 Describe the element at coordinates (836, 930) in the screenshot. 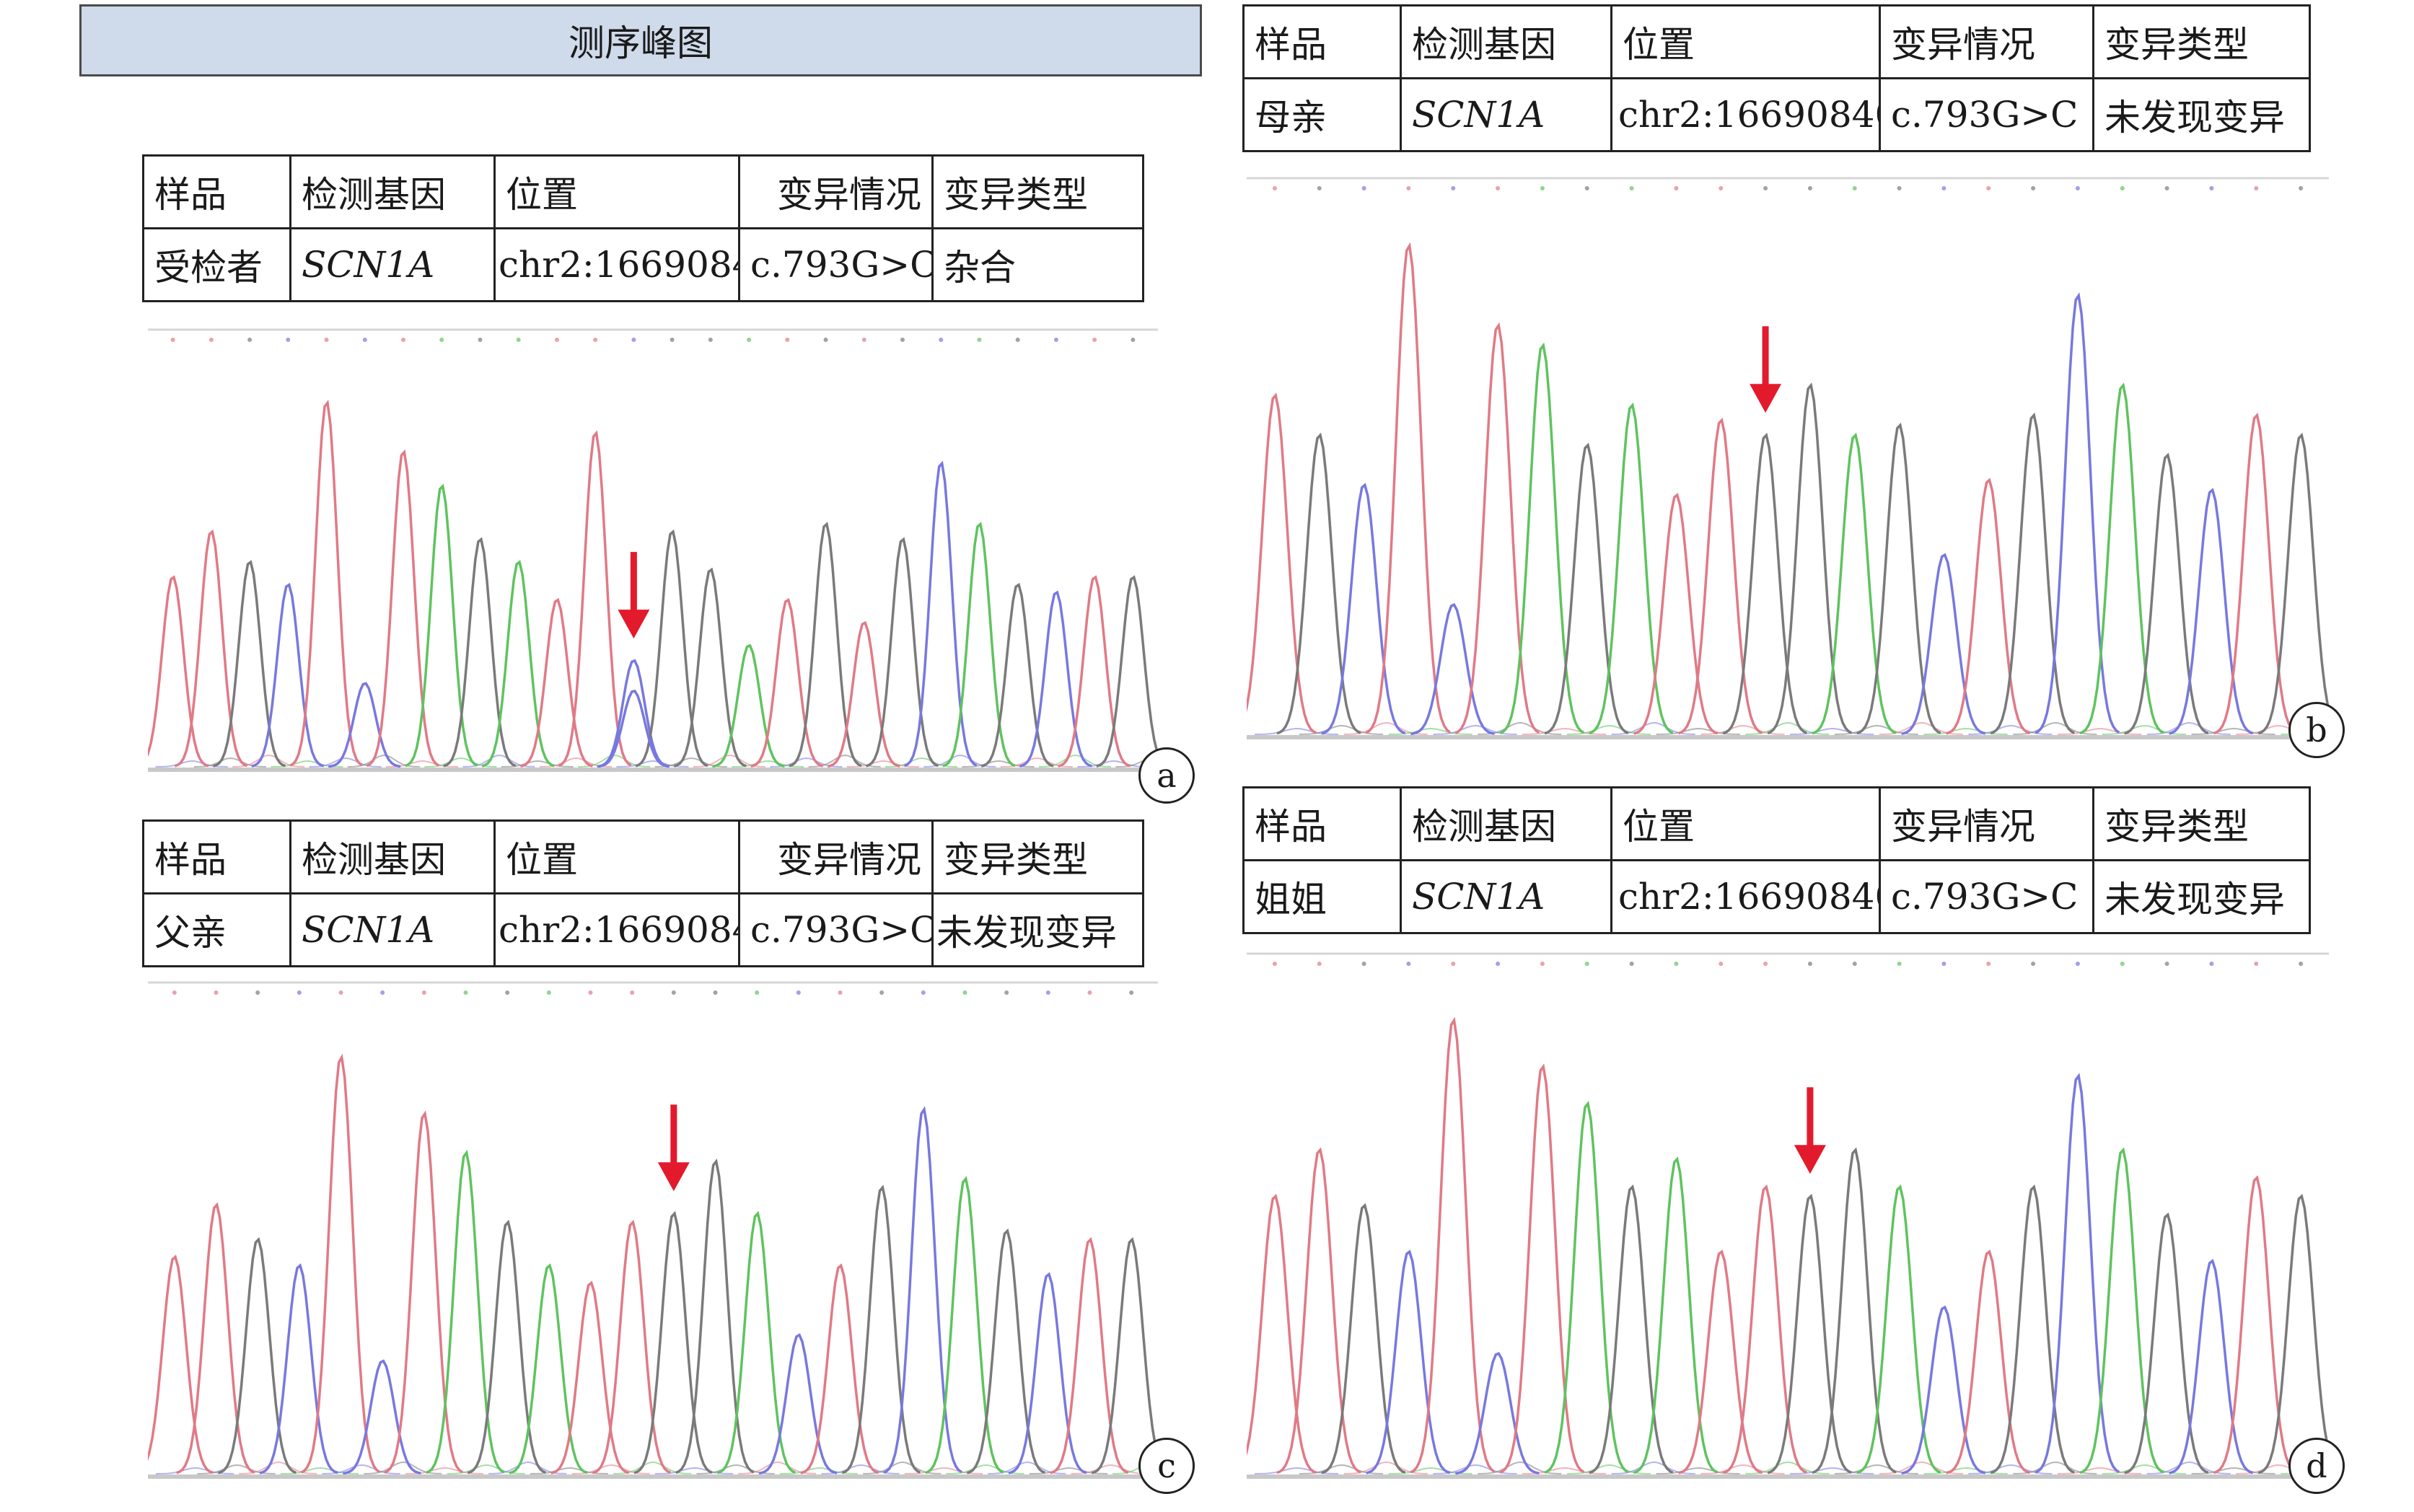

I see `variant-value: c.793G>C` at that location.